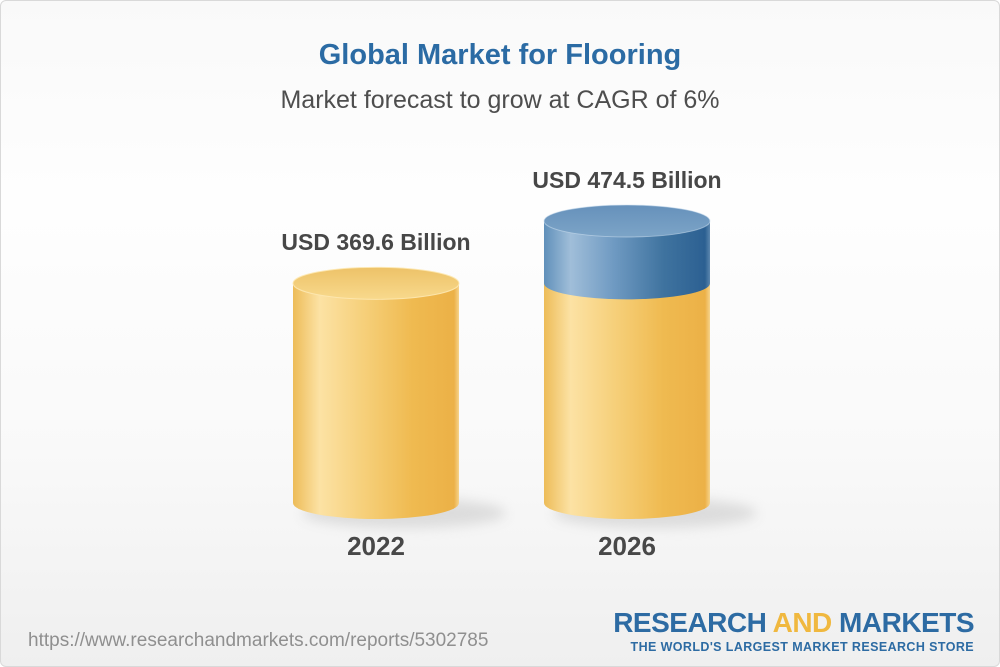 This screenshot has width=1000, height=667. Describe the element at coordinates (376, 401) in the screenshot. I see `cylinder-2022-segment-base` at that location.